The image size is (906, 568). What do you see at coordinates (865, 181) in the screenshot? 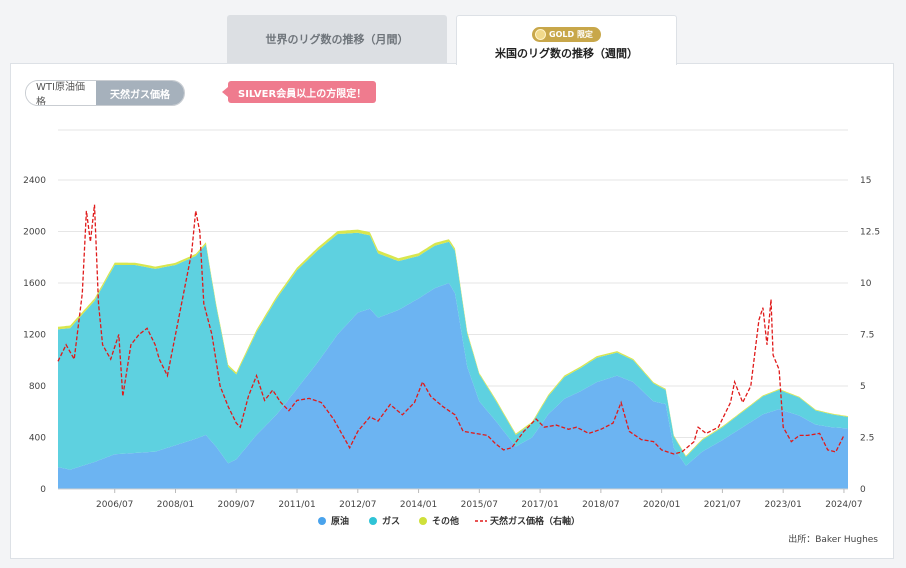
I see `y-right-tick-label: 15` at bounding box center [865, 181].